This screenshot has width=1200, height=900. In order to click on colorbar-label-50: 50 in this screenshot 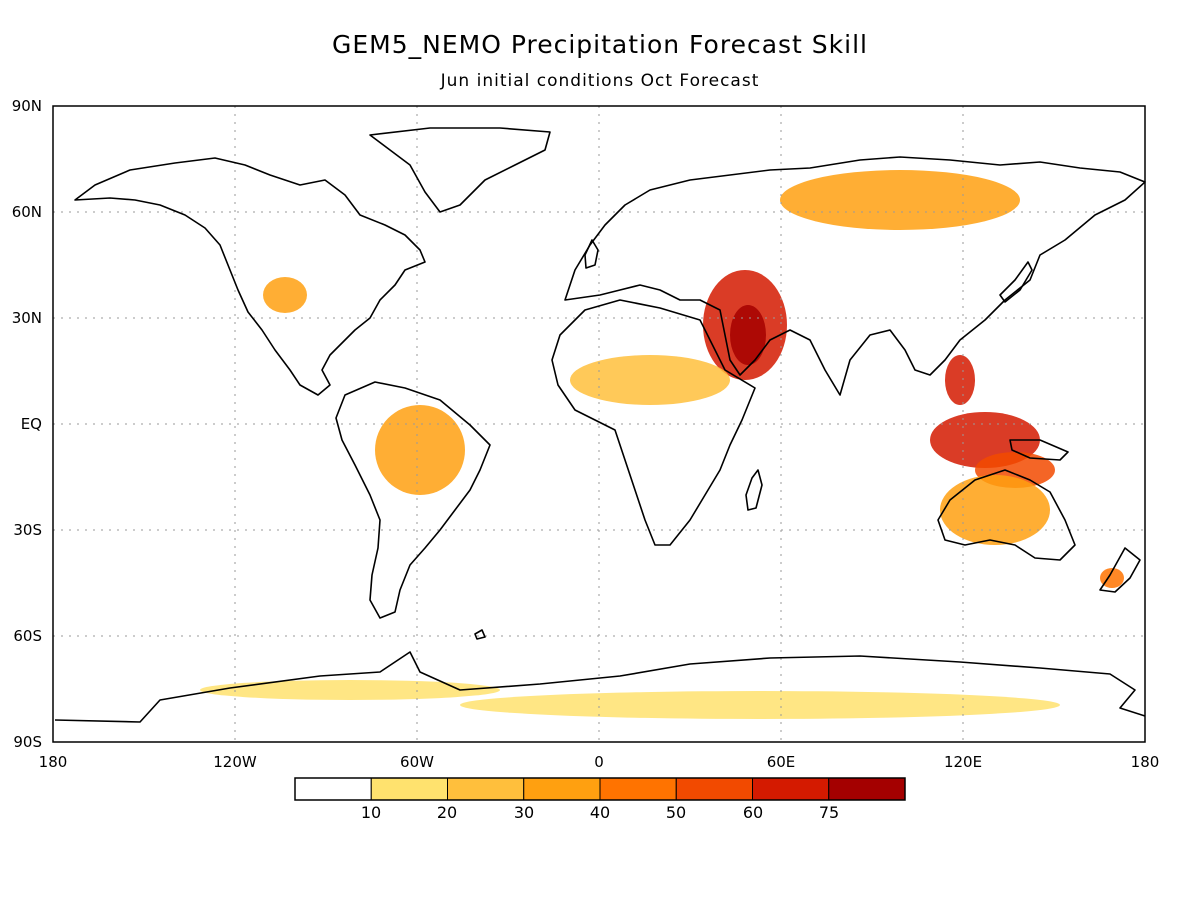, I will do `click(676, 812)`.